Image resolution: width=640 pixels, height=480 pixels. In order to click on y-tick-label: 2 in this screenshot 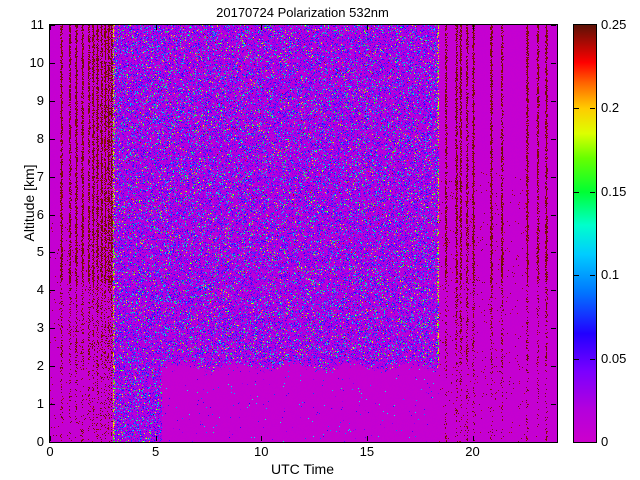, I will do `click(40, 366)`.